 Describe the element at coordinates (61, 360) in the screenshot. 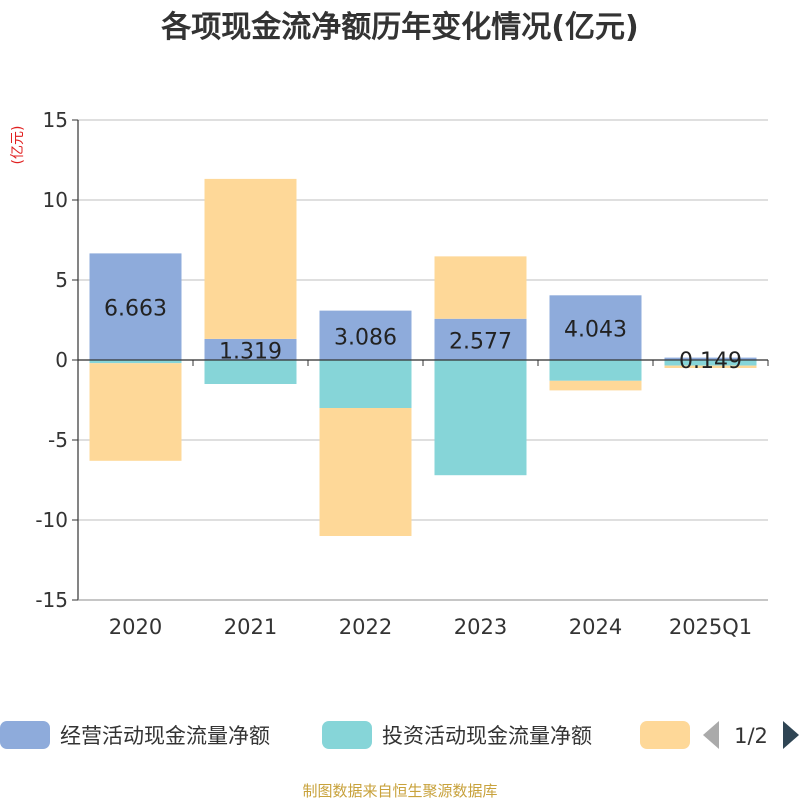

I see `y-tick-label: 0` at that location.